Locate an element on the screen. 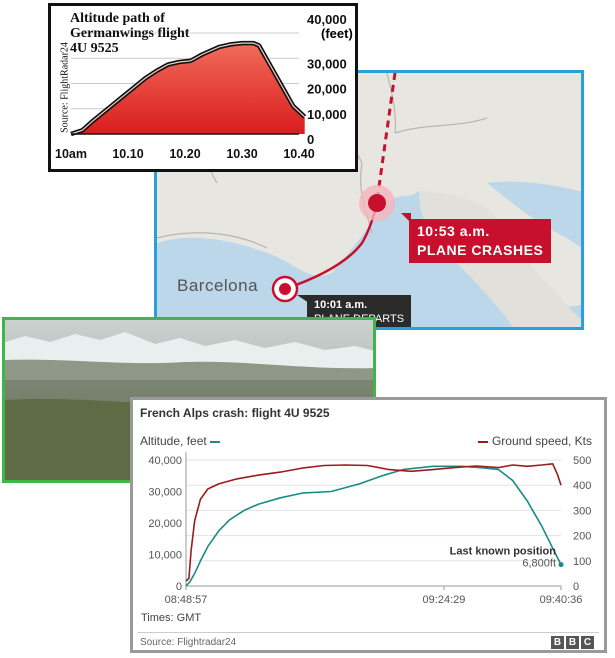 This screenshot has width=615, height=658. altitude-x-tick: 10.30 is located at coordinates (241, 154).